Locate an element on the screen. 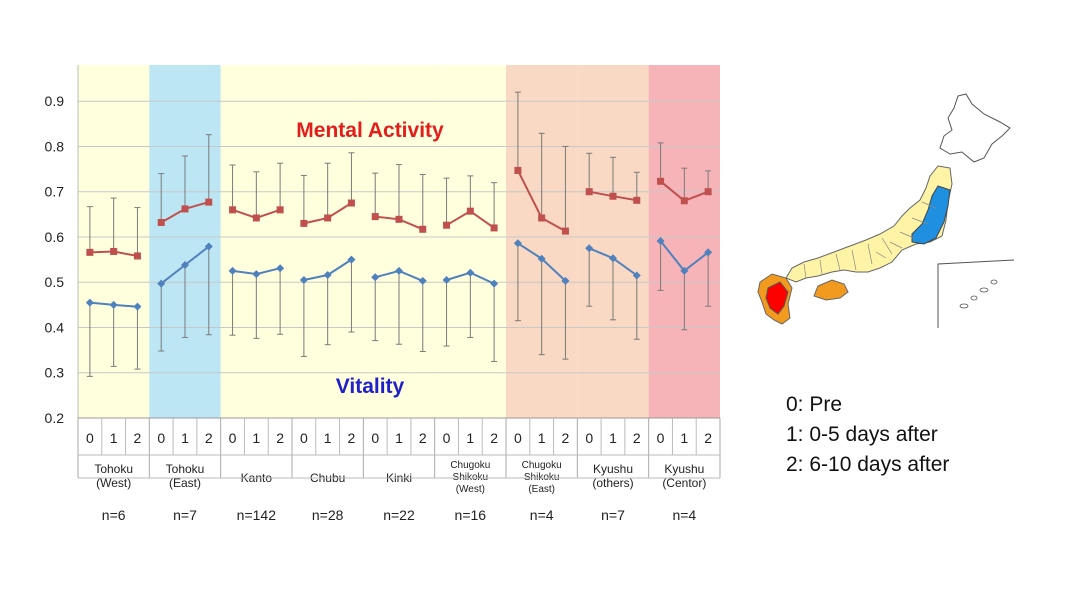 Image resolution: width=1068 pixels, height=601 pixels. y-tick-label: 0.7 is located at coordinates (55, 192).